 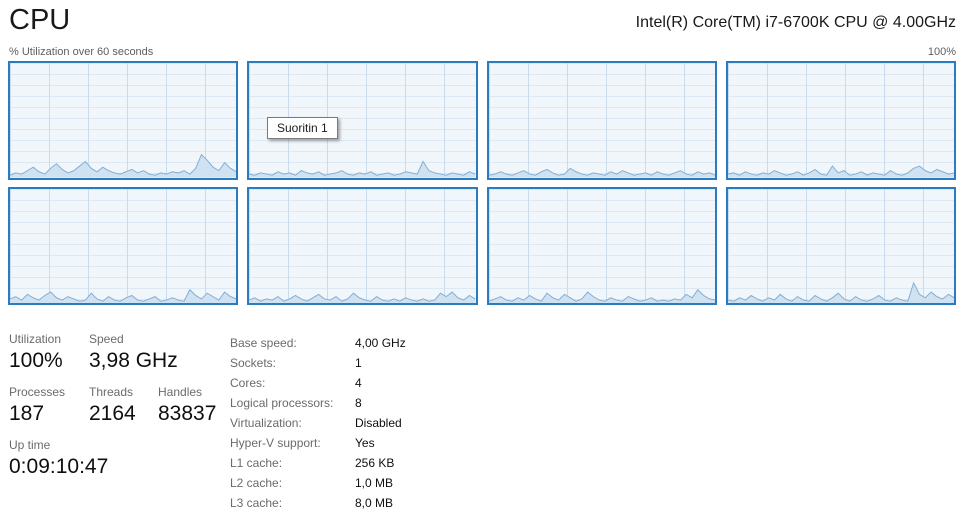 I want to click on detail-value: 1,0 MB, so click(x=374, y=483).